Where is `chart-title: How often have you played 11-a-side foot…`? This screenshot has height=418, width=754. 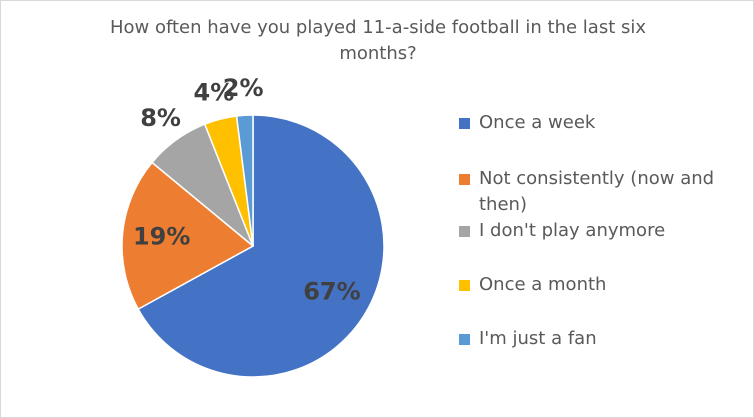 chart-title: How often have you played 11-a-side foot… is located at coordinates (378, 40).